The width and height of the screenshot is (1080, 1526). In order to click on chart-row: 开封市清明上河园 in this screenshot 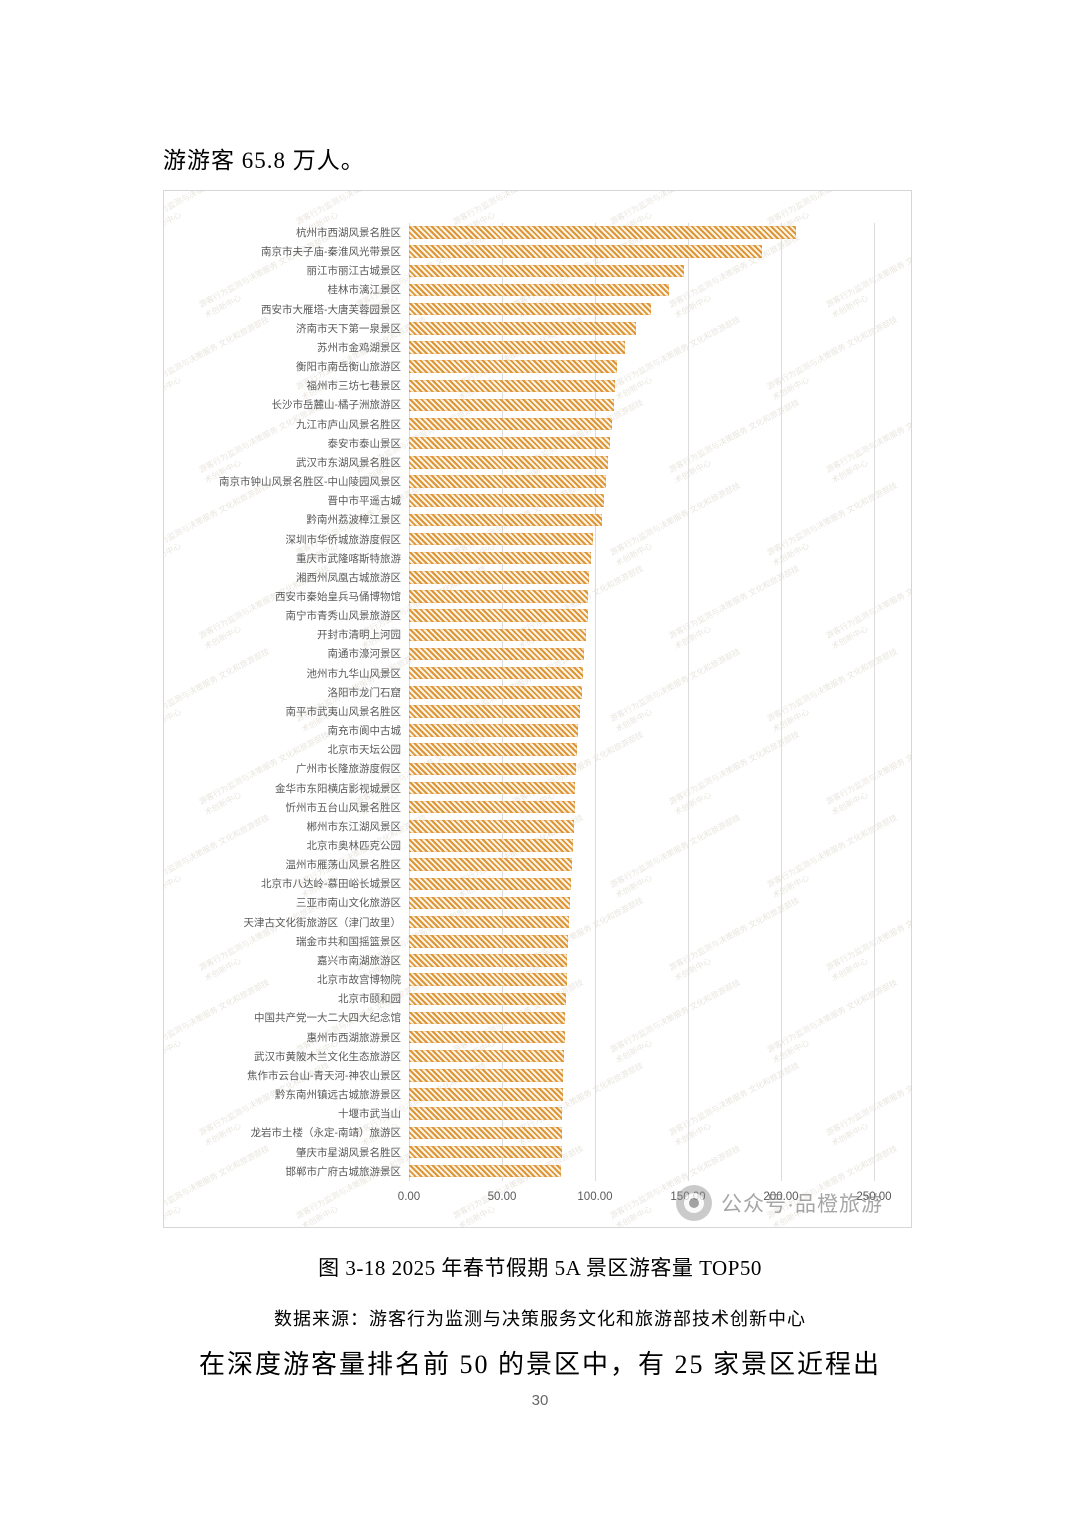, I will do `click(519, 634)`.